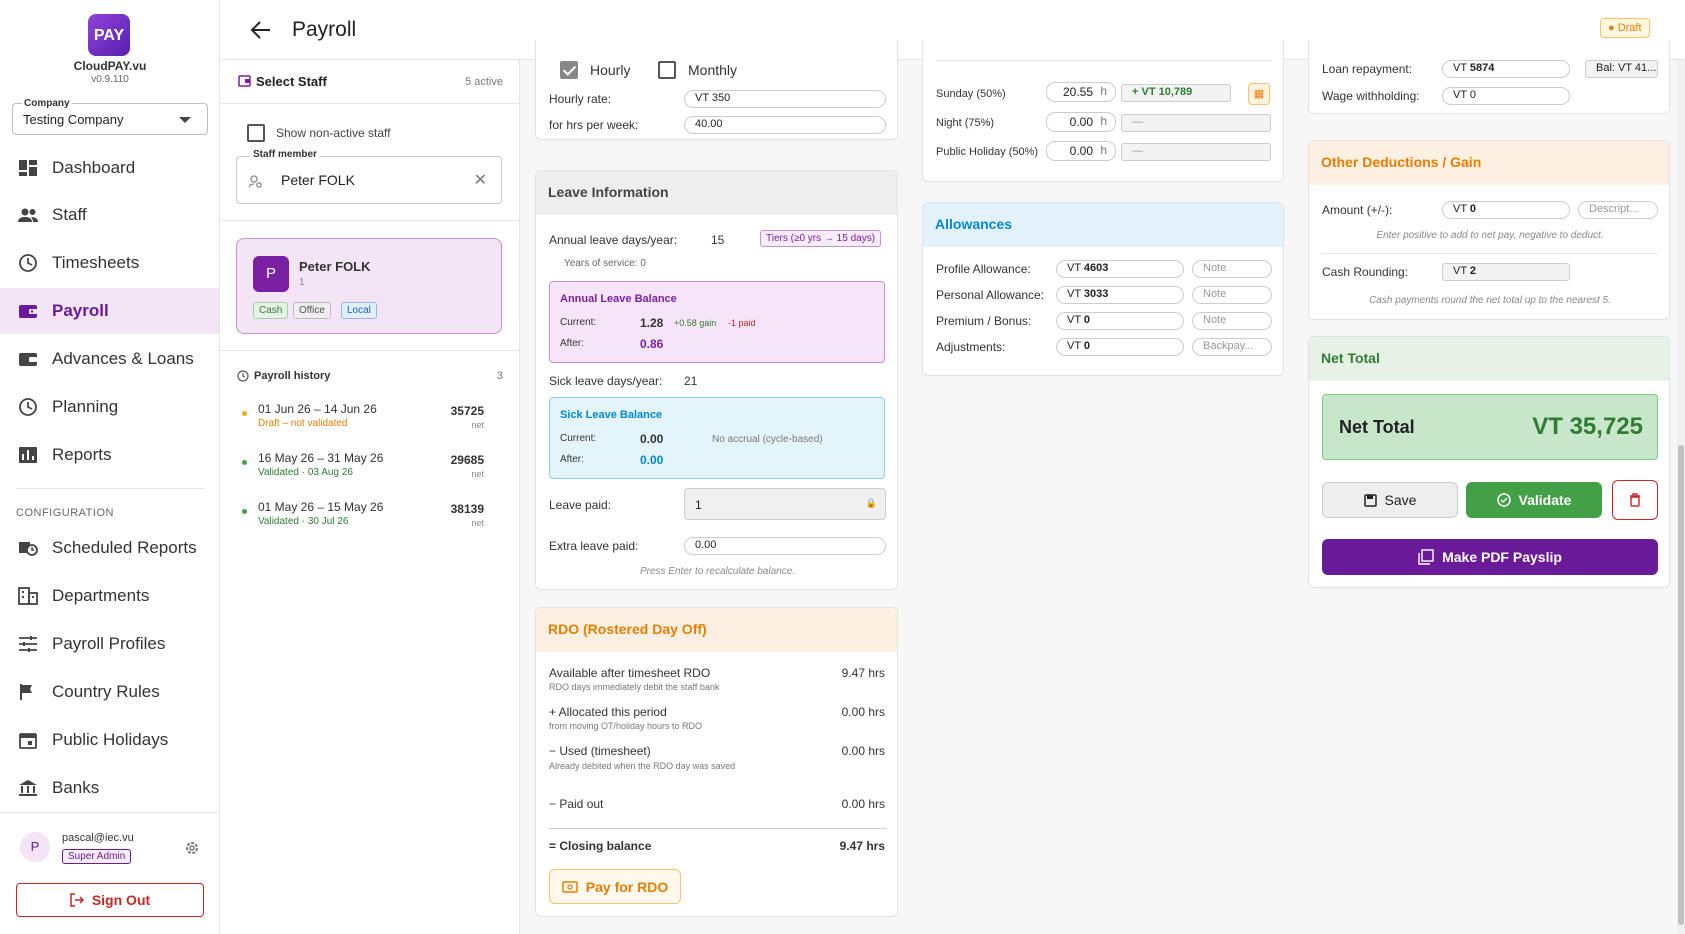 The height and width of the screenshot is (934, 1685). What do you see at coordinates (626, 726) in the screenshot?
I see `rdo-row-sub: from moving OT/holiday hours to RDO` at bounding box center [626, 726].